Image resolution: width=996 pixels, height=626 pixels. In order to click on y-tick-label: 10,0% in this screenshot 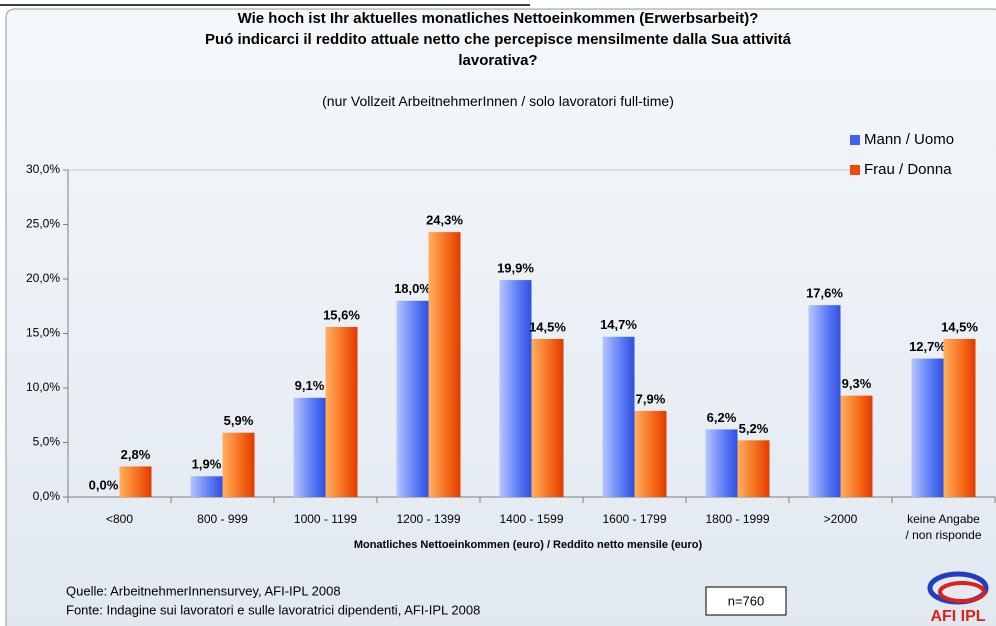, I will do `click(43, 387)`.